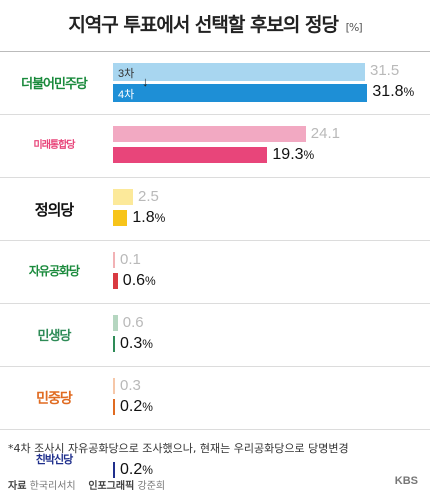 The height and width of the screenshot is (497, 430). I want to click on value-number: 0.1, so click(130, 259).